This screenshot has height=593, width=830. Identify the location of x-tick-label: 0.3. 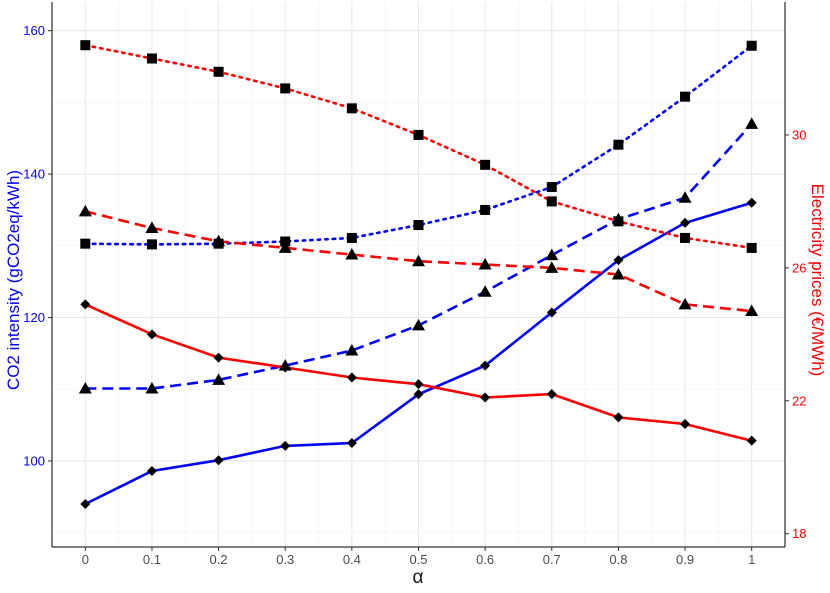
(285, 559).